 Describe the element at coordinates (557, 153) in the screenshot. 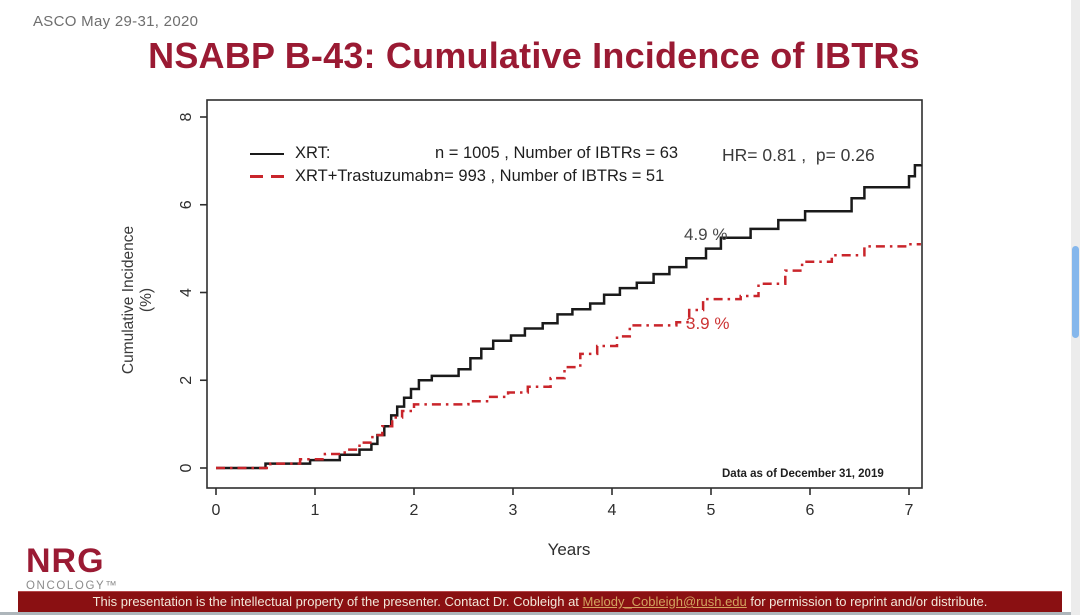

I see `legend-stats-xrt: n = 1005 , Number of IBTRs = 63` at that location.